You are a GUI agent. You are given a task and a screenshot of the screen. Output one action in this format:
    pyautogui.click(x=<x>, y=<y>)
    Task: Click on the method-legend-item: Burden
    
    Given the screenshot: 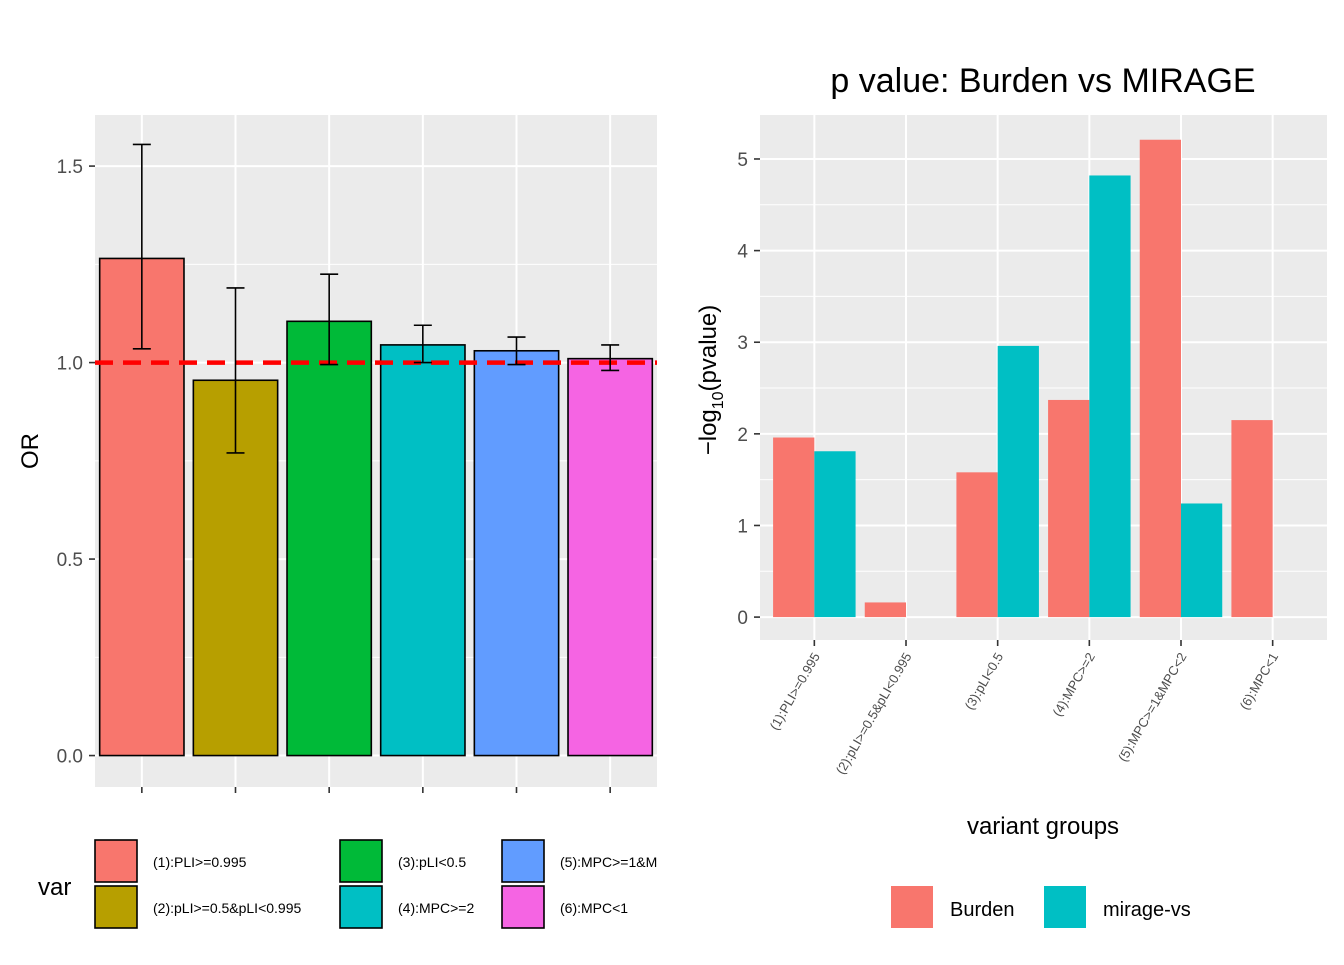 What is the action you would take?
    pyautogui.click(x=953, y=907)
    